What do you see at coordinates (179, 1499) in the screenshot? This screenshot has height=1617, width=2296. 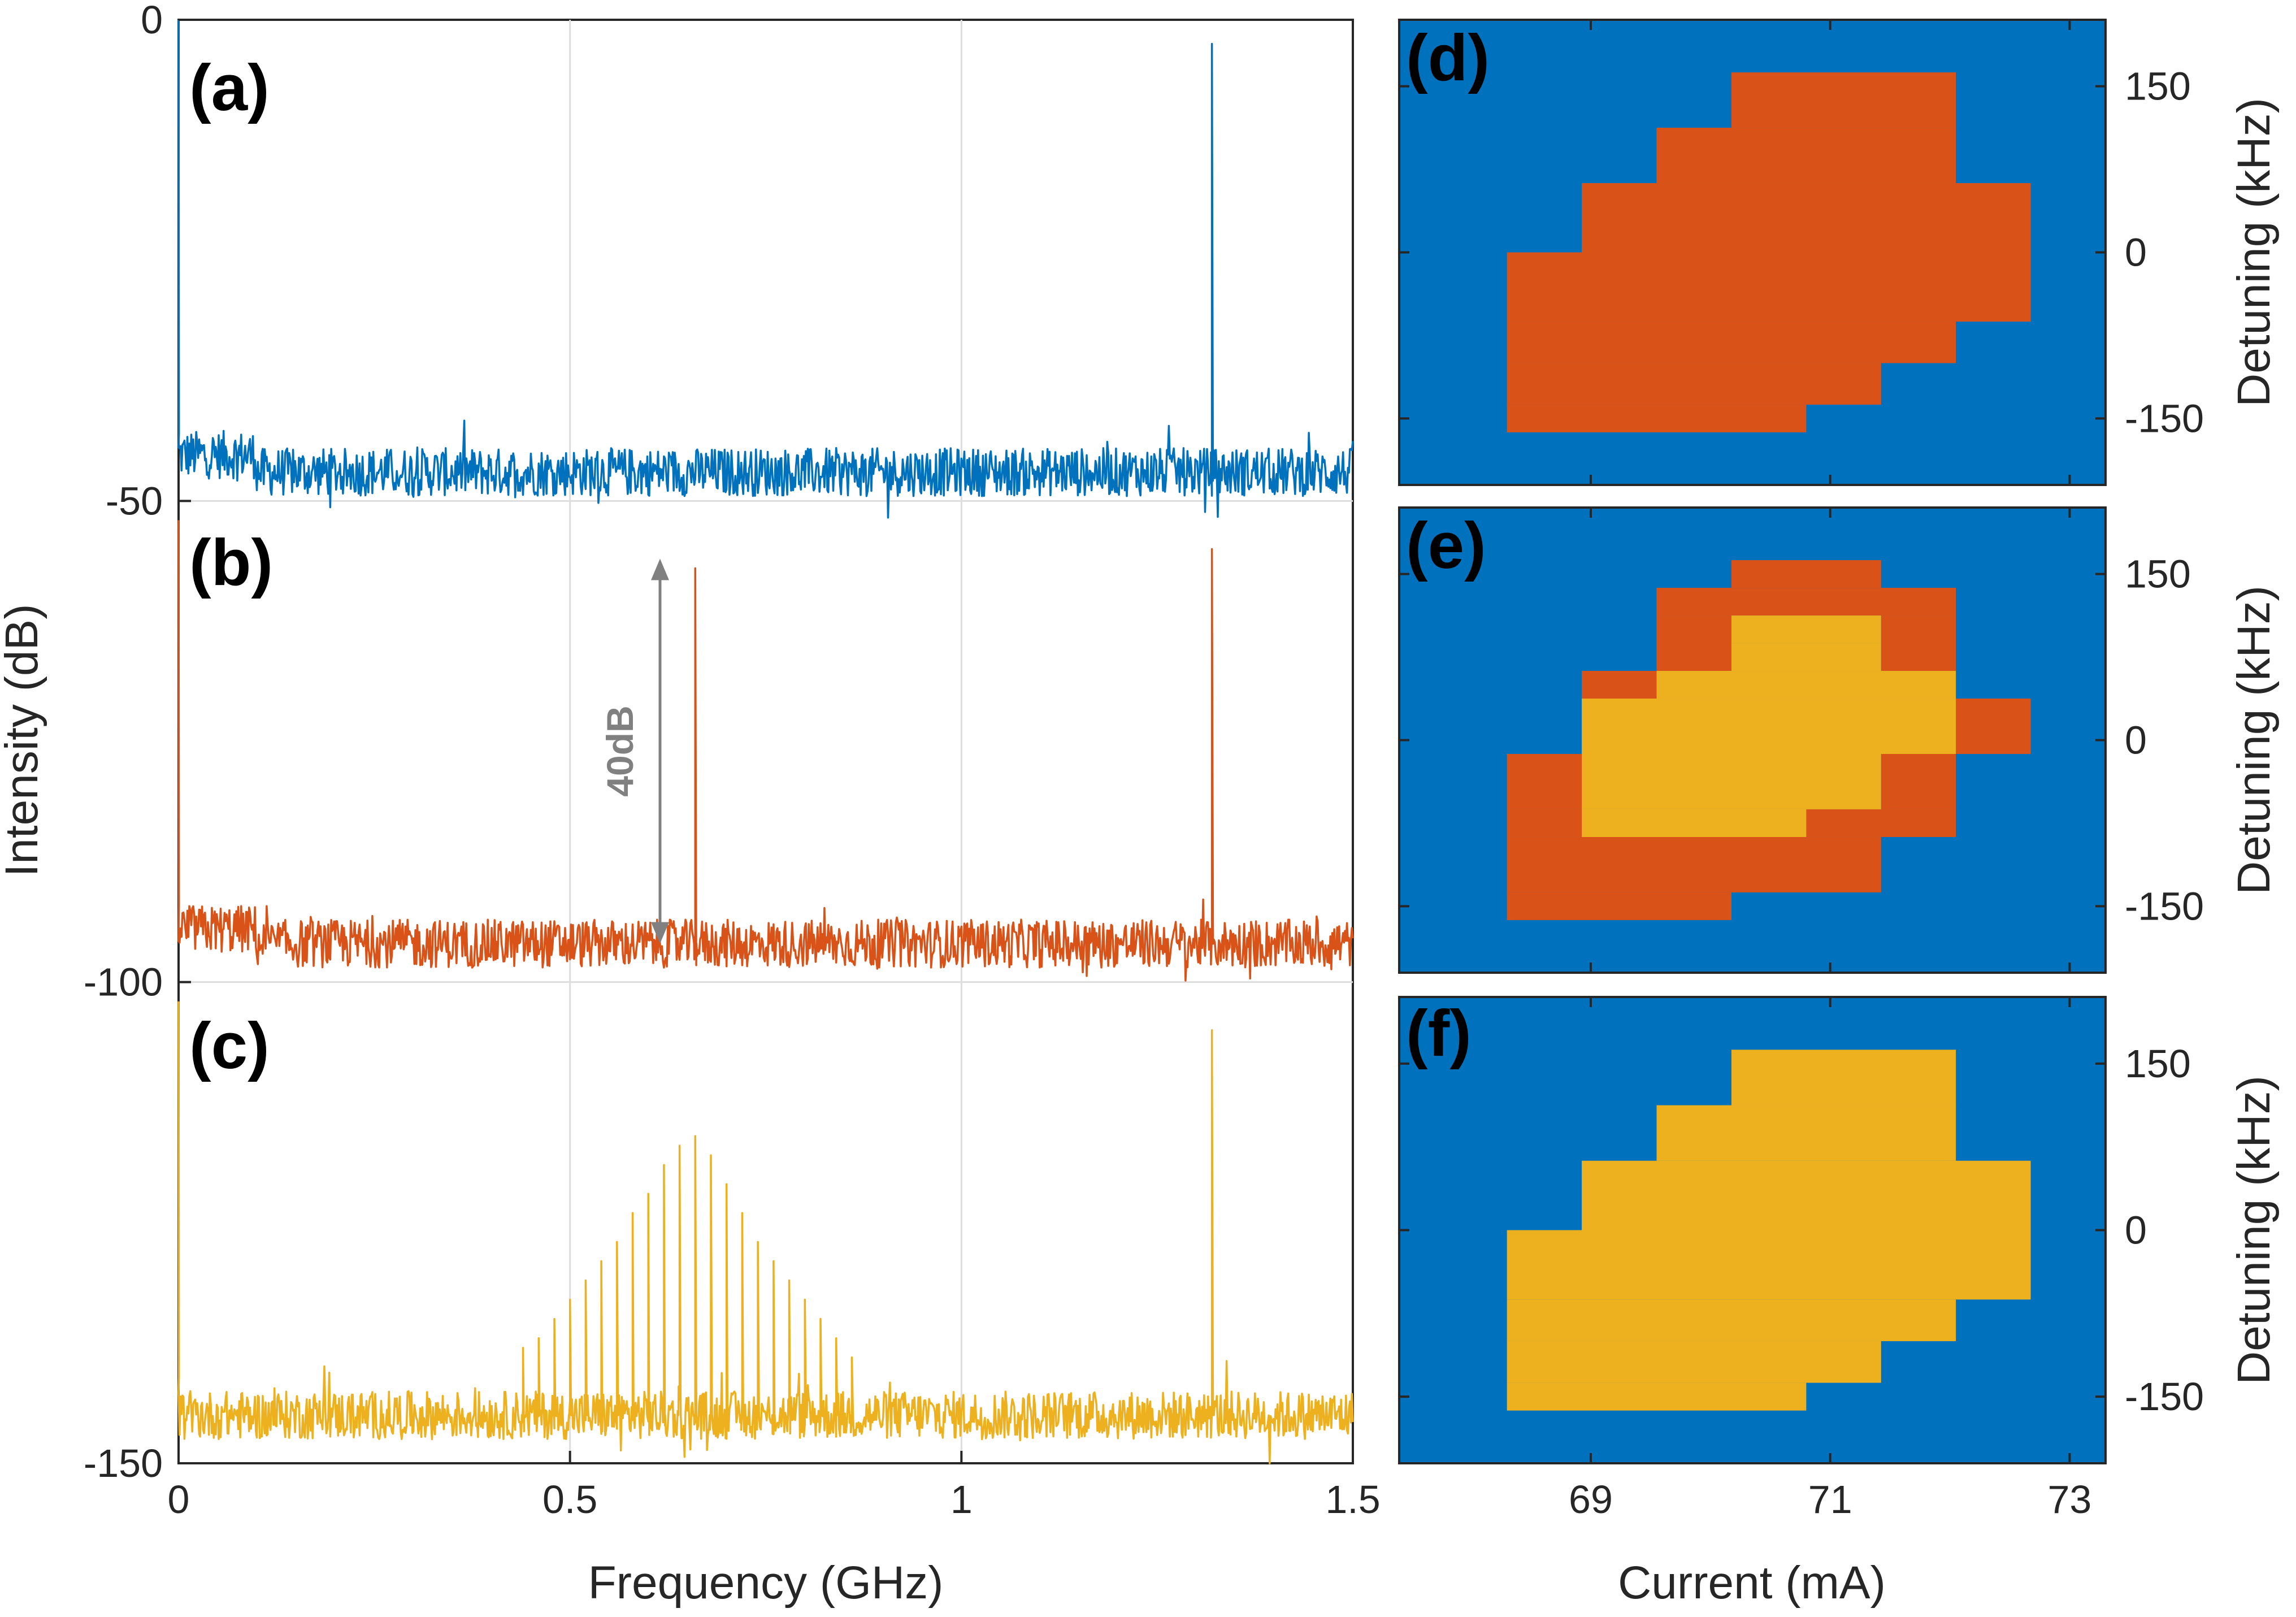 I see `x-tick-label: 0` at bounding box center [179, 1499].